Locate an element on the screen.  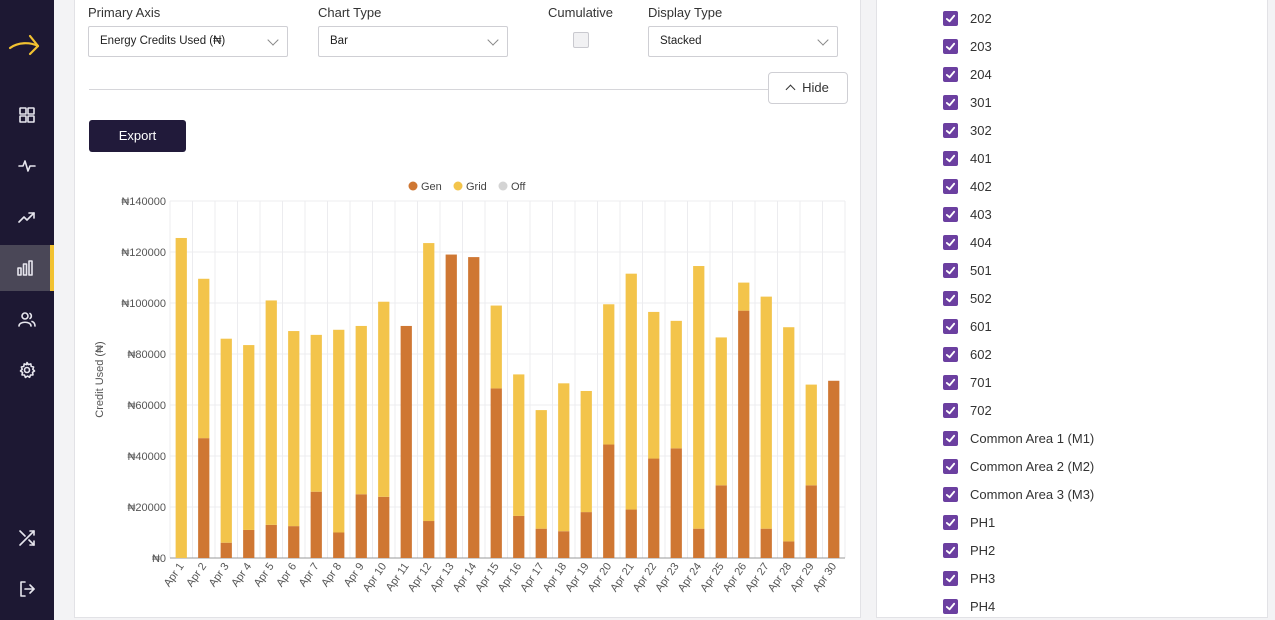
sidebar-item-activity is located at coordinates (27, 166).